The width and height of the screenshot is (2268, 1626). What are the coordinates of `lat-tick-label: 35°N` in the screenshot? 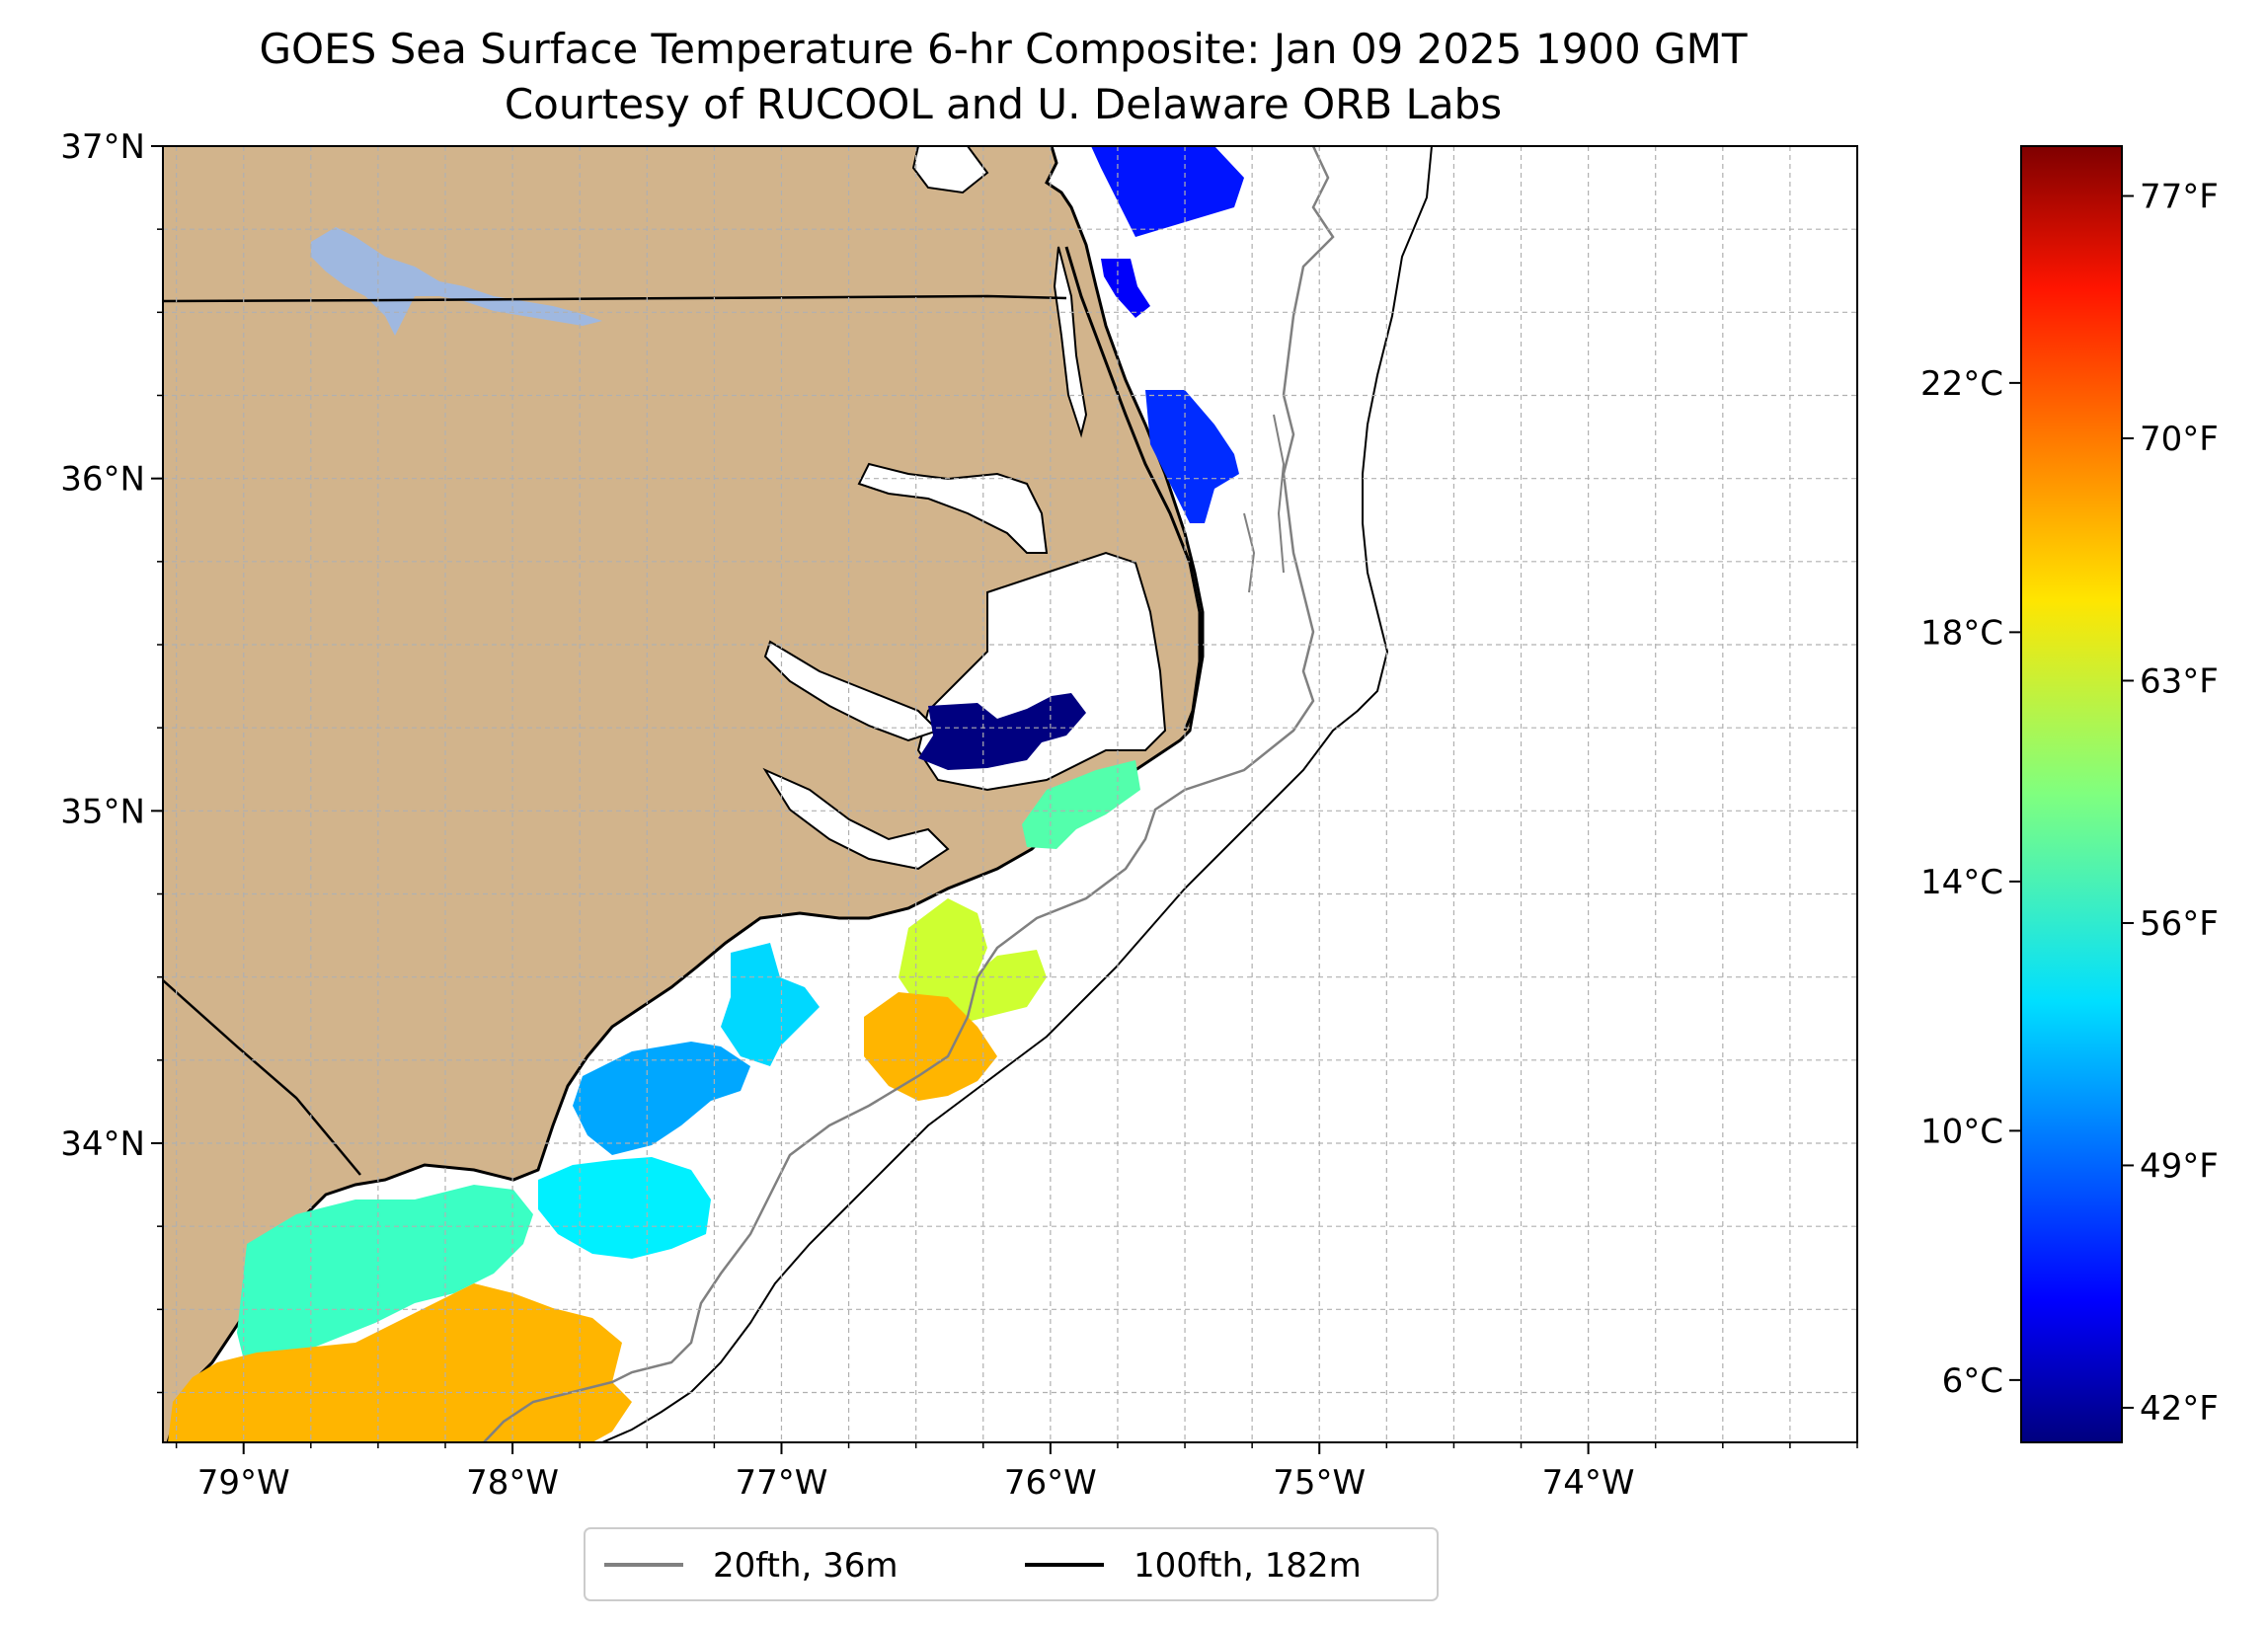 It's located at (102, 811).